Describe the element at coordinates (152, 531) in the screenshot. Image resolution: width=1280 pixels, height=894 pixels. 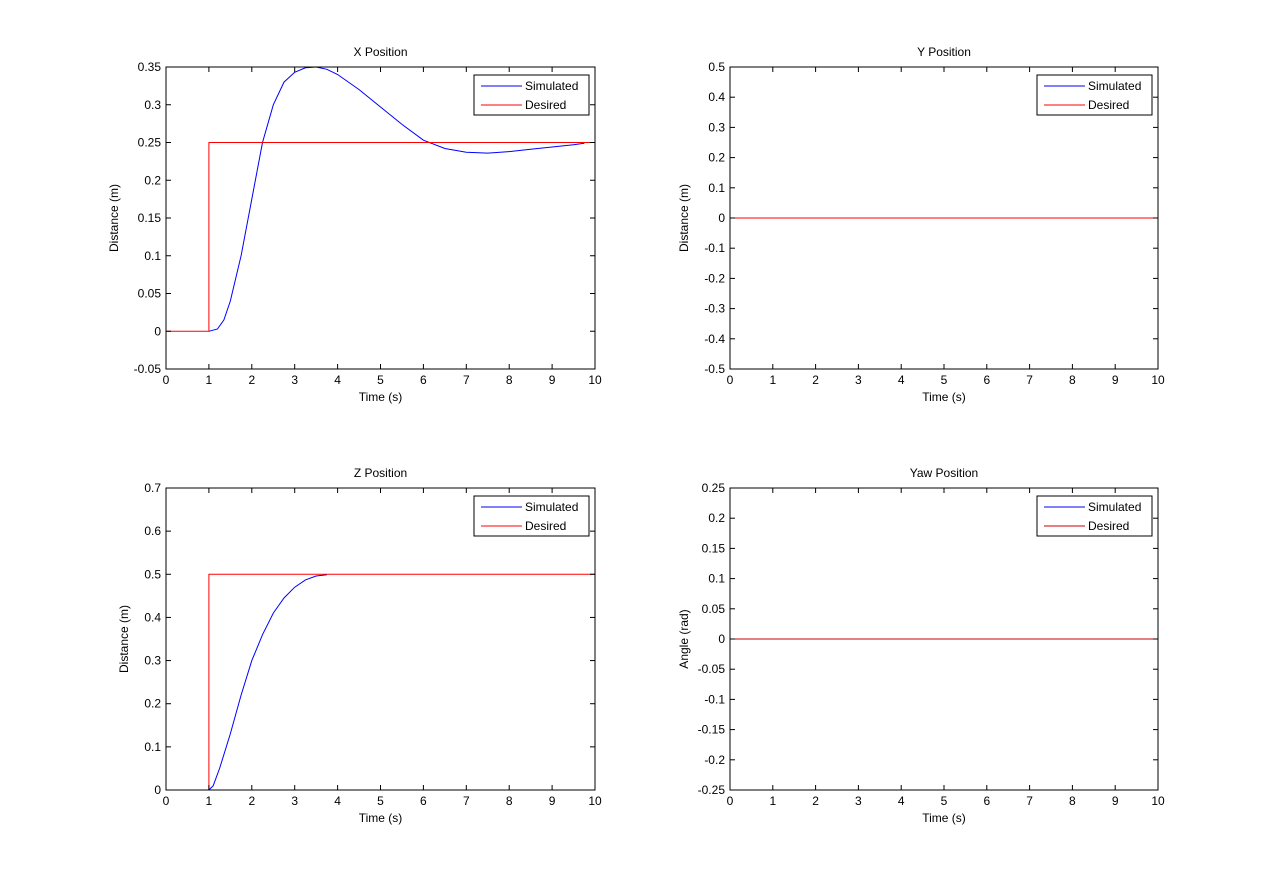
I see `y-tick-label: 0.6` at that location.